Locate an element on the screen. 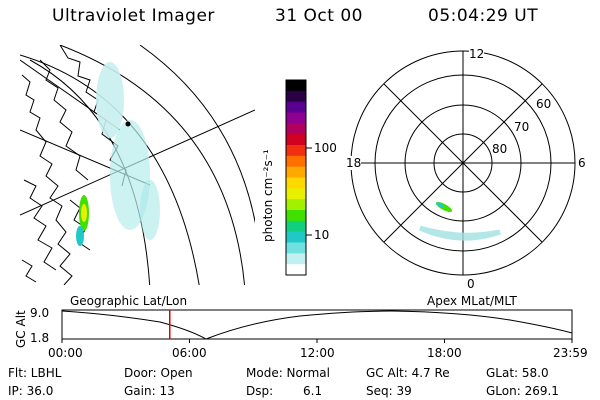 The image size is (600, 400). timeline-y-tick-top: 9.0 is located at coordinates (40, 313).